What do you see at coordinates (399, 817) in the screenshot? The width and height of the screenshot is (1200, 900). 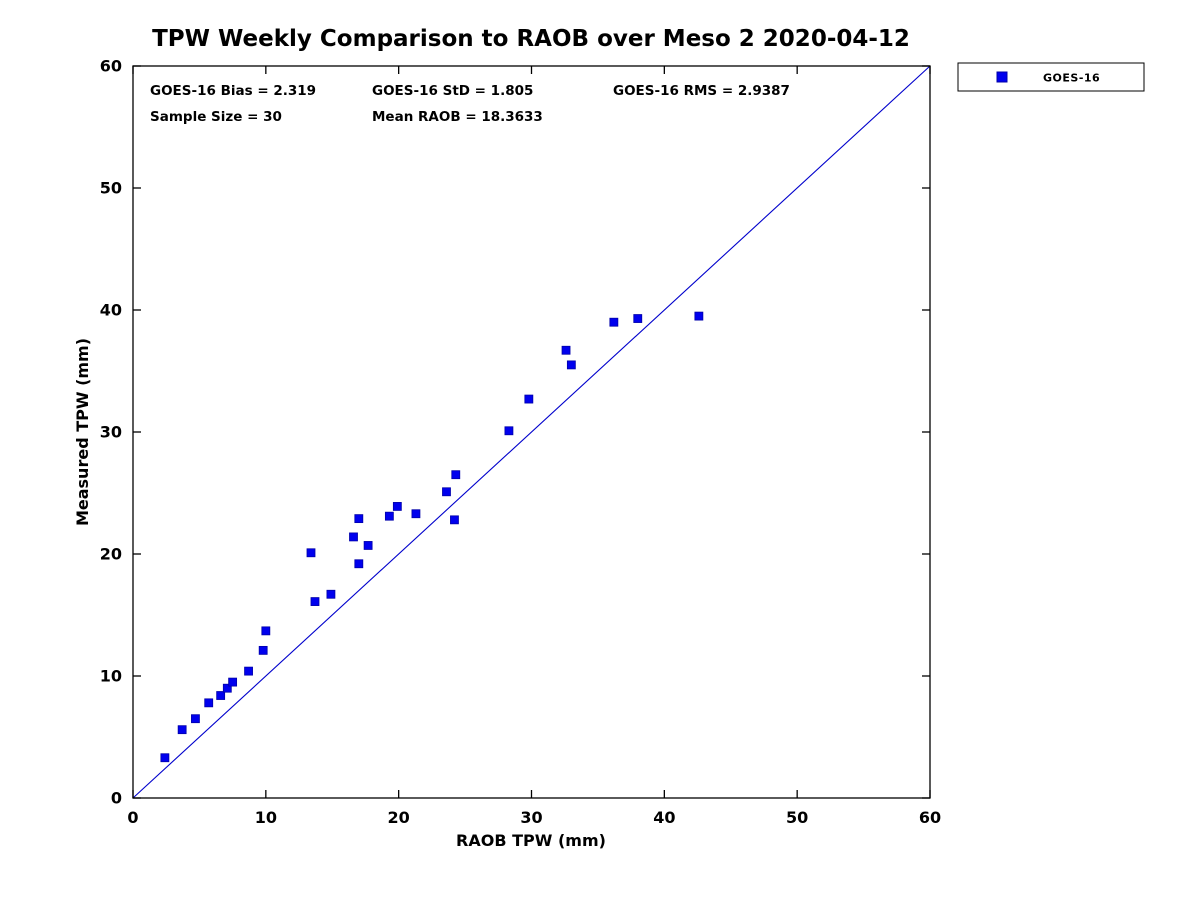 I see `x-tick-label: 20` at bounding box center [399, 817].